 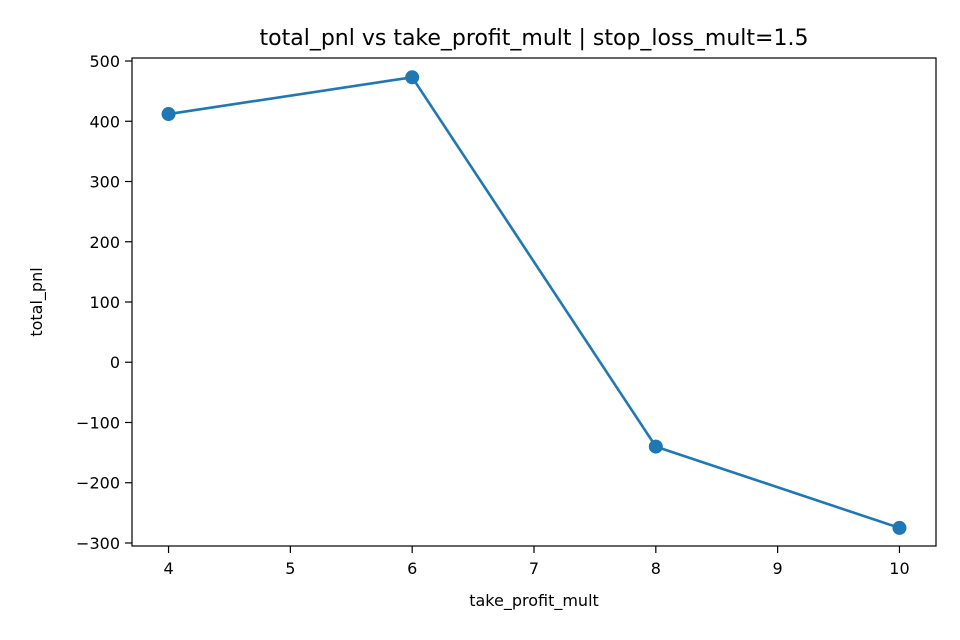 What do you see at coordinates (98, 483) in the screenshot?
I see `y-tick-label: −200` at bounding box center [98, 483].